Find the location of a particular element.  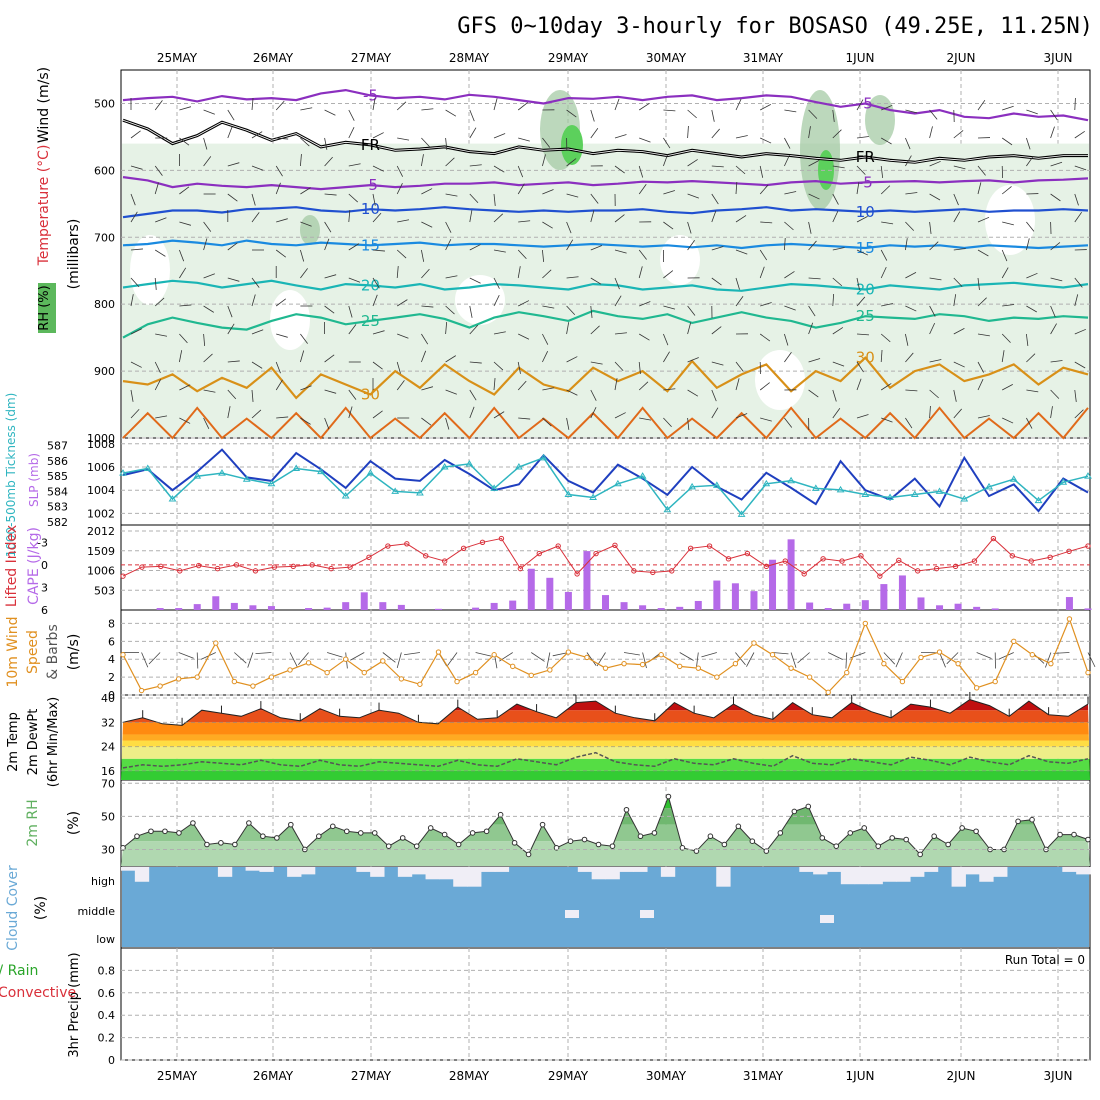

rh-contour-patch is located at coordinates (310, 230).